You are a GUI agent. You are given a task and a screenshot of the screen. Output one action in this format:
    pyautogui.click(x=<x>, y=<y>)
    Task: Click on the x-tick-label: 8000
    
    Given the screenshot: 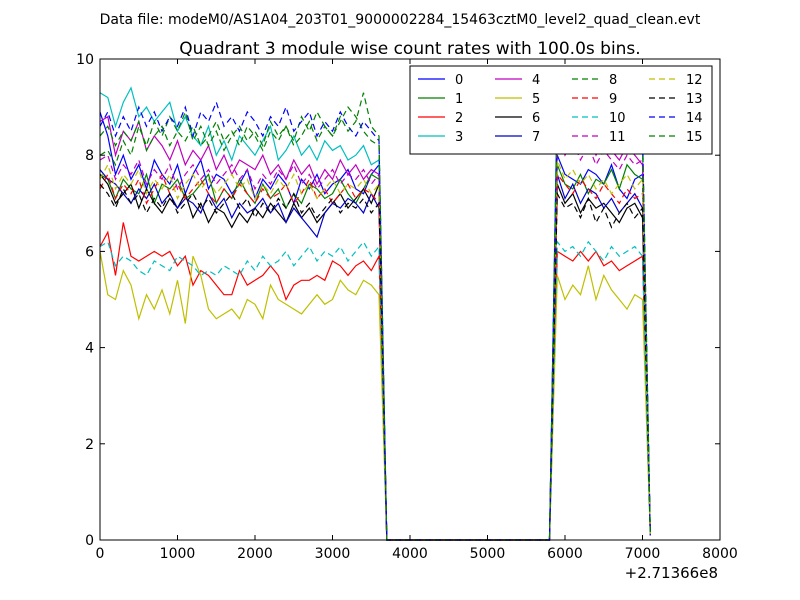 What is the action you would take?
    pyautogui.click(x=720, y=554)
    